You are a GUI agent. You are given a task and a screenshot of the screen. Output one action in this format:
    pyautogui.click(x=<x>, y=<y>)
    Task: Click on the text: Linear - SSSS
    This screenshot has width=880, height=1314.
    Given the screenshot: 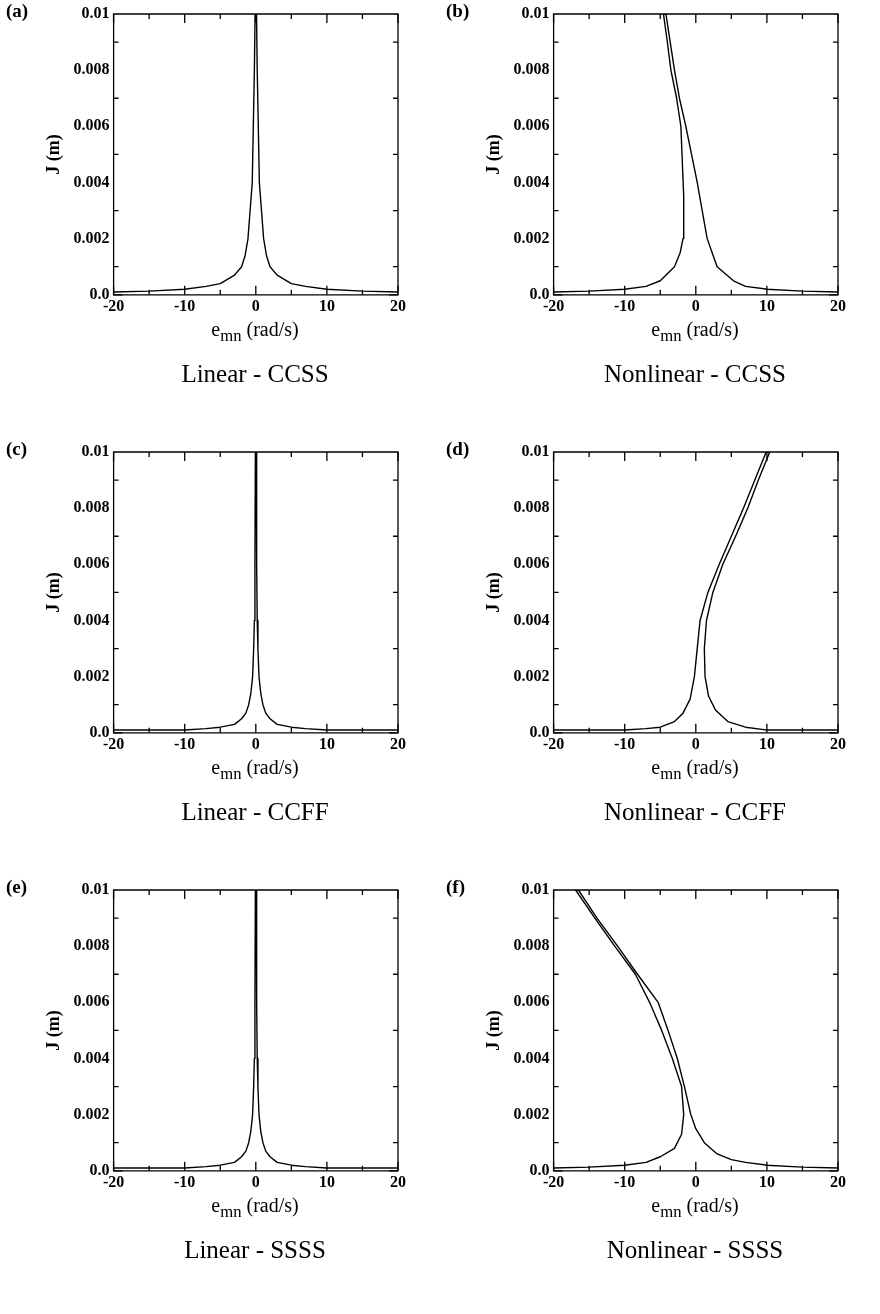 What is the action you would take?
    pyautogui.click(x=255, y=1250)
    